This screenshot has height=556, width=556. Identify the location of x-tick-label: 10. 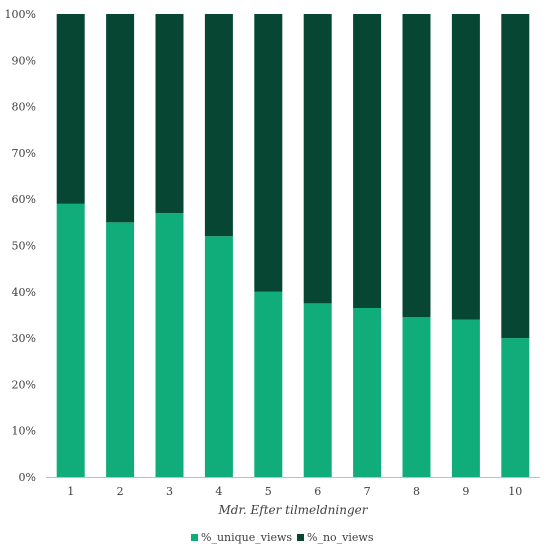
(515, 491).